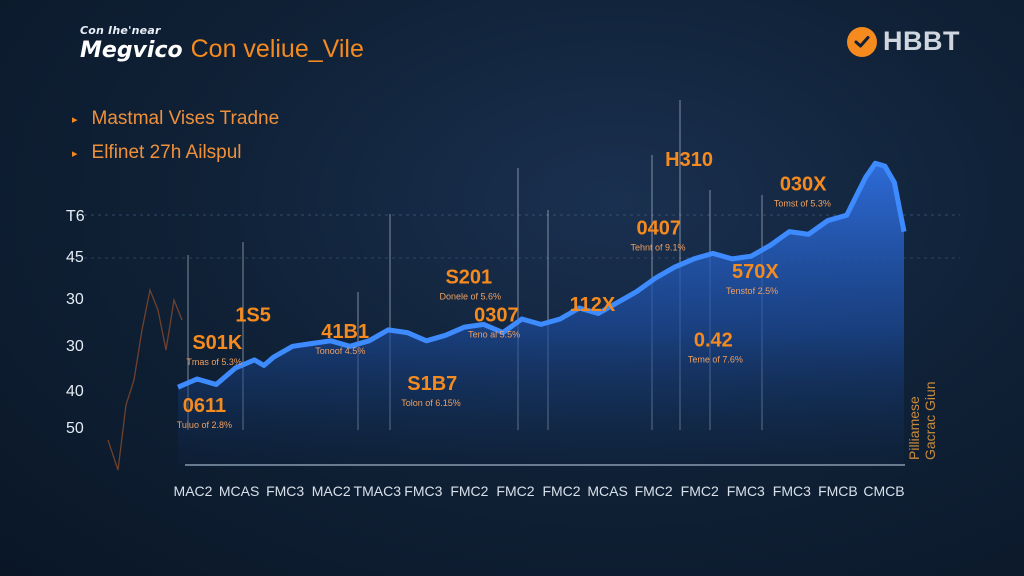 This screenshot has height=576, width=1024. What do you see at coordinates (755, 272) in the screenshot?
I see `data-label: 570X` at bounding box center [755, 272].